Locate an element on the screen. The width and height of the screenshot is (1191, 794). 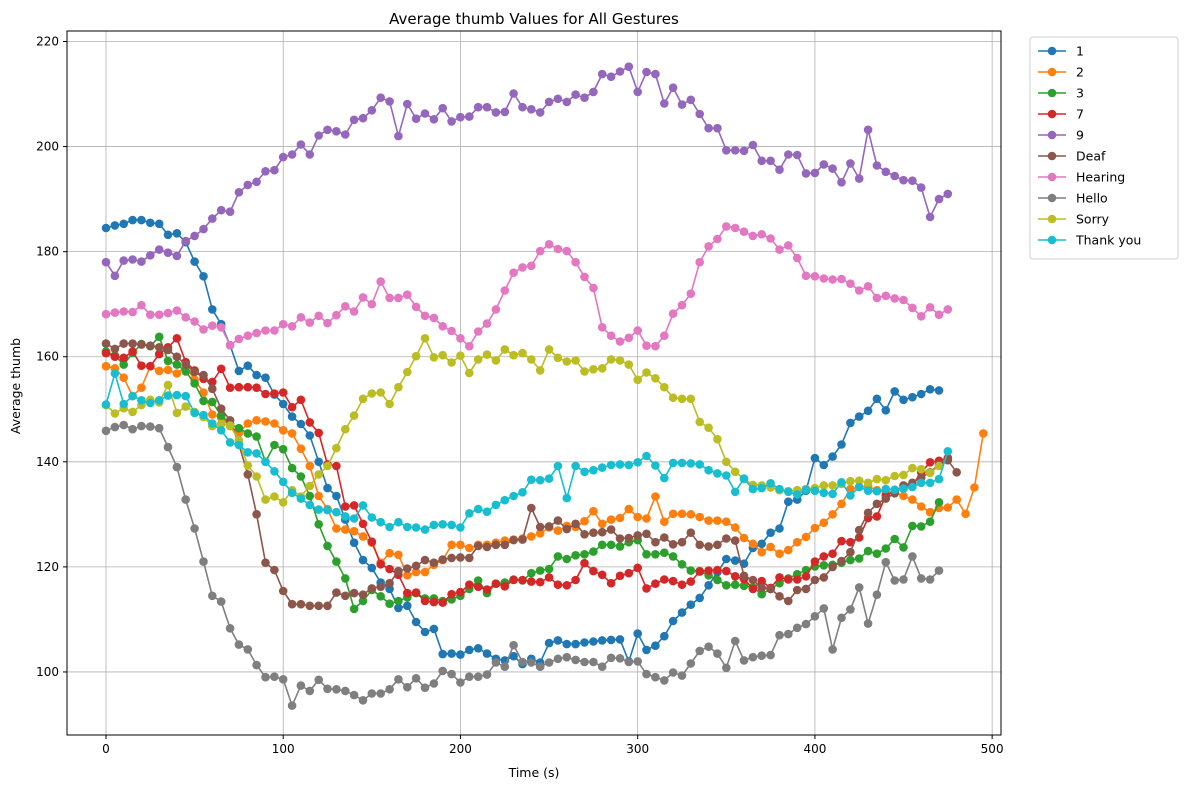
x-tick-label: 200 is located at coordinates (460, 749).